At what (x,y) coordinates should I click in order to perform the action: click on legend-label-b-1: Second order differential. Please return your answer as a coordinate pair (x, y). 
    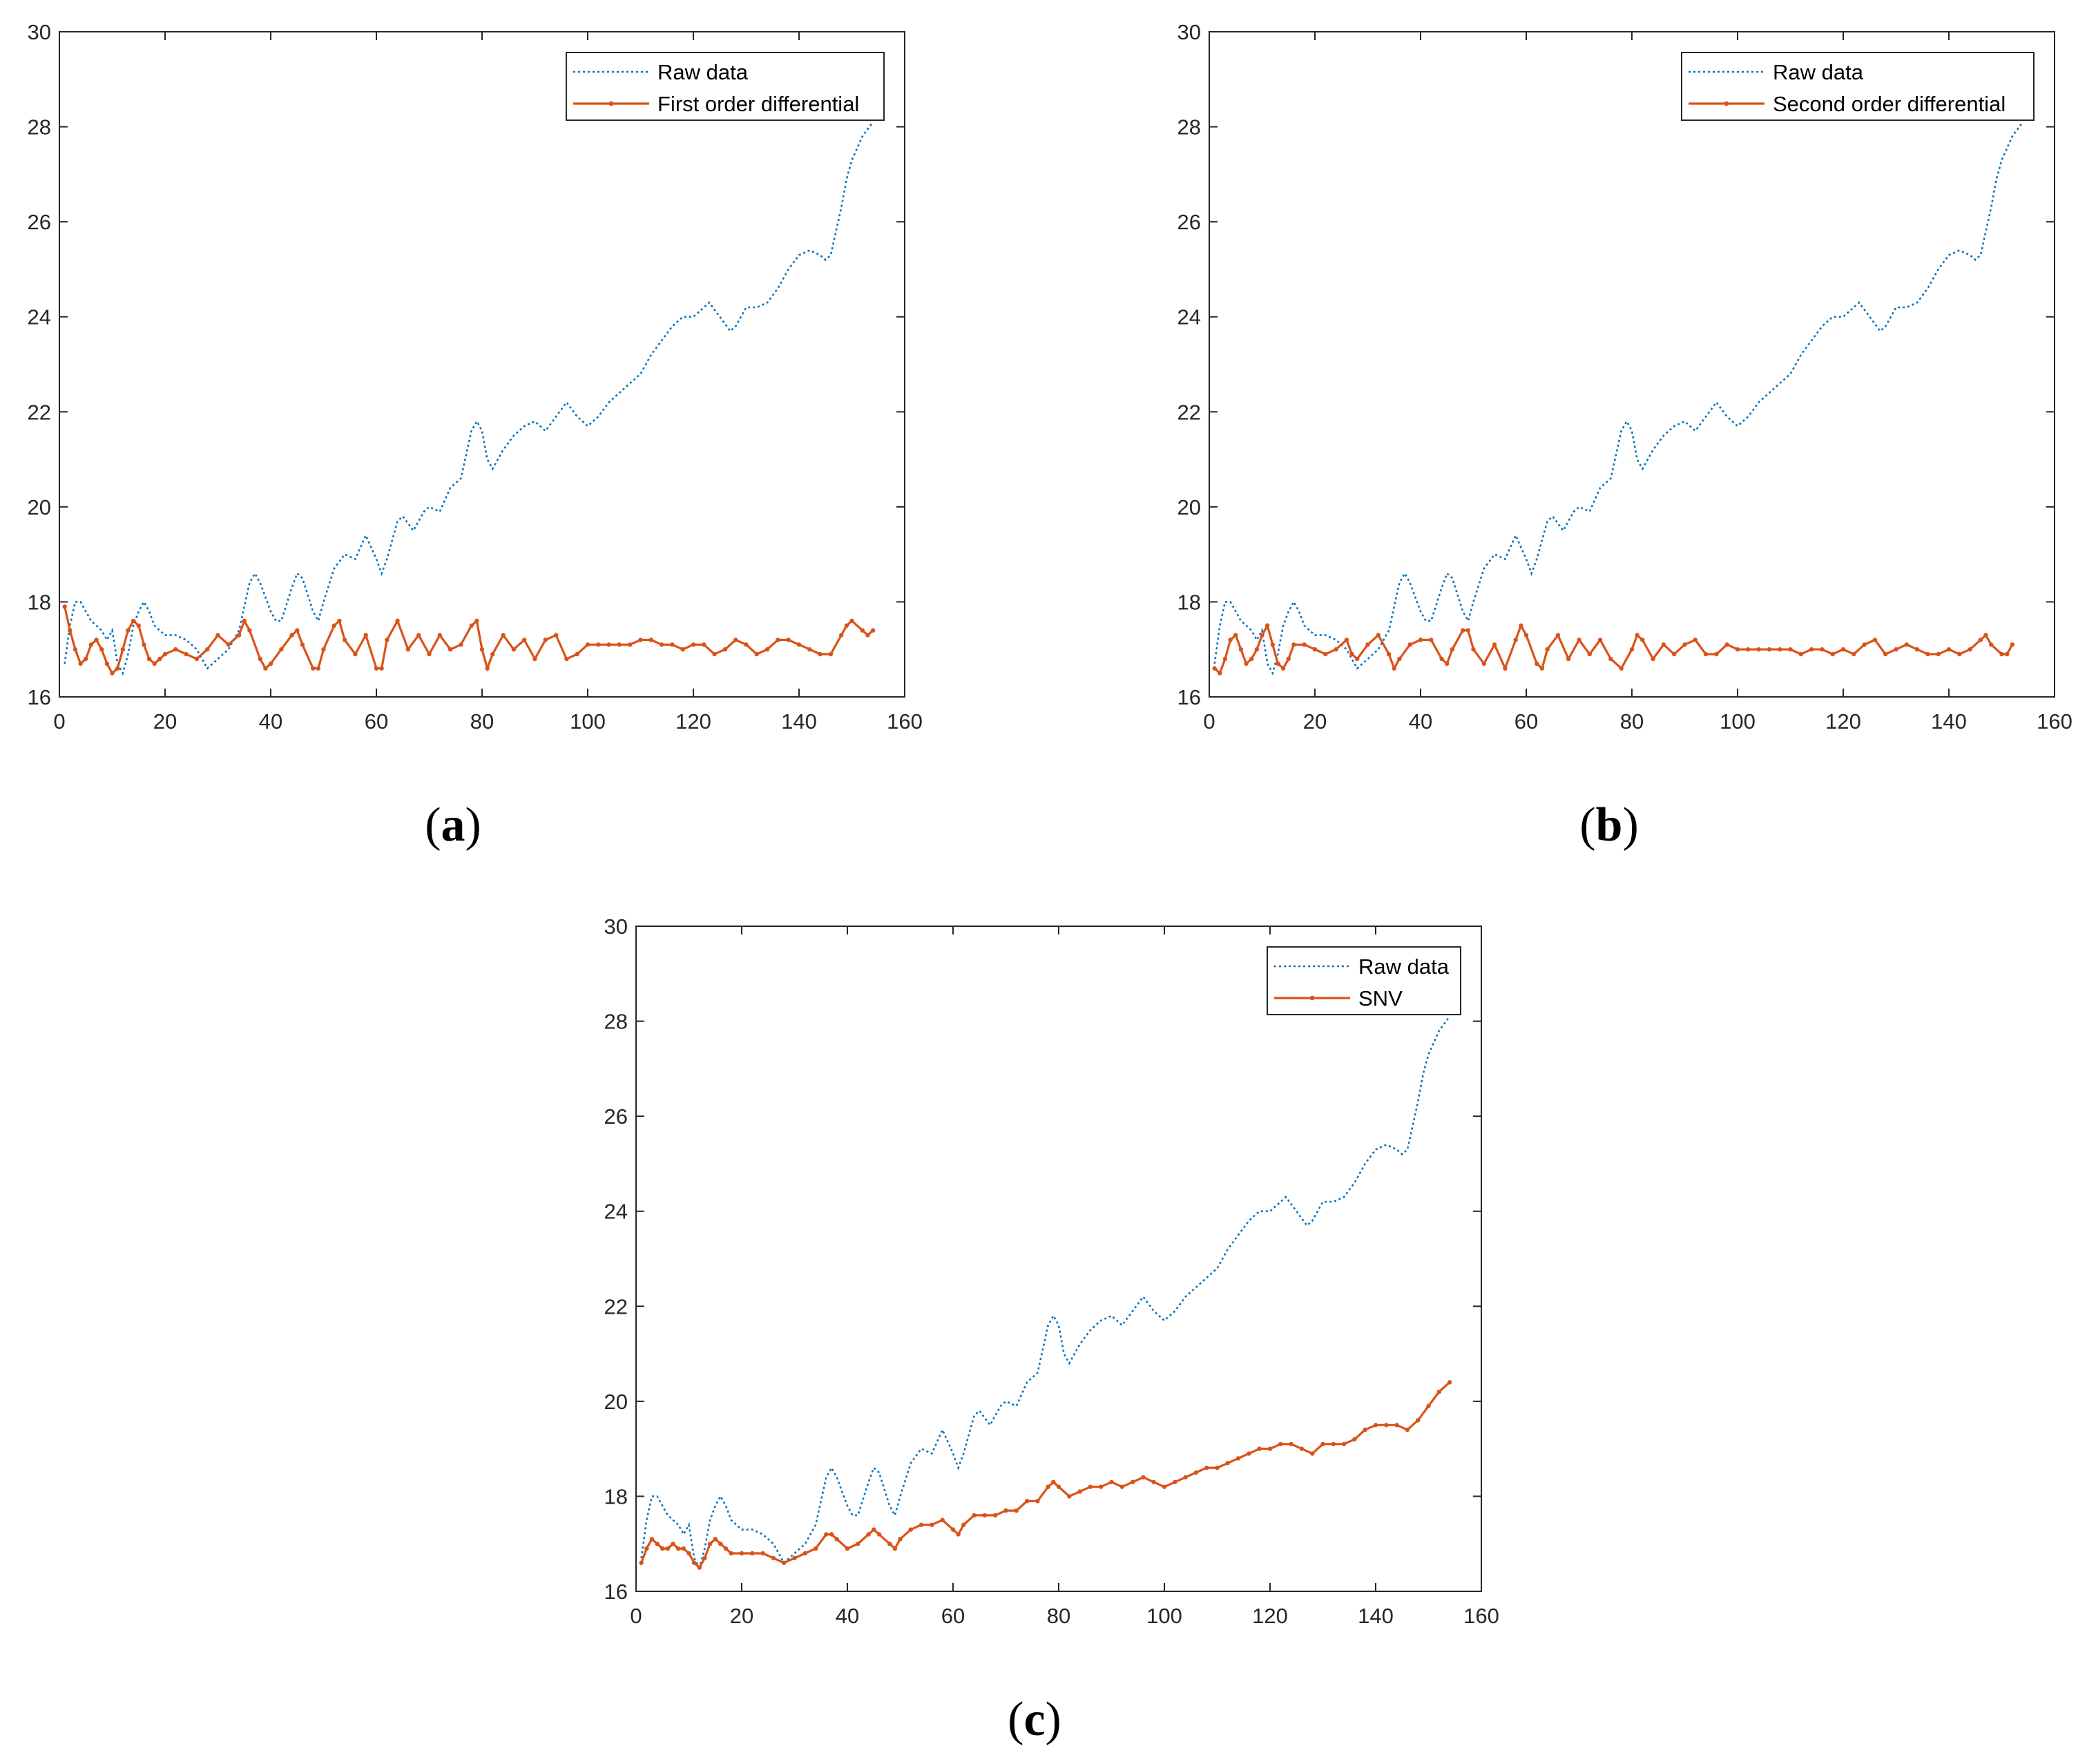
    Looking at the image, I should click on (1889, 104).